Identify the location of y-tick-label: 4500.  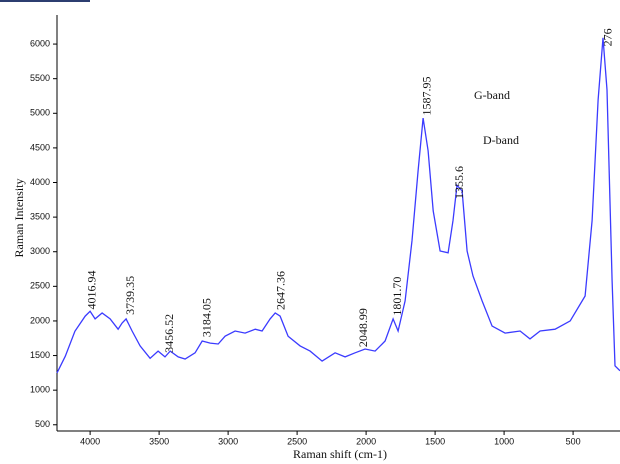
(40, 147).